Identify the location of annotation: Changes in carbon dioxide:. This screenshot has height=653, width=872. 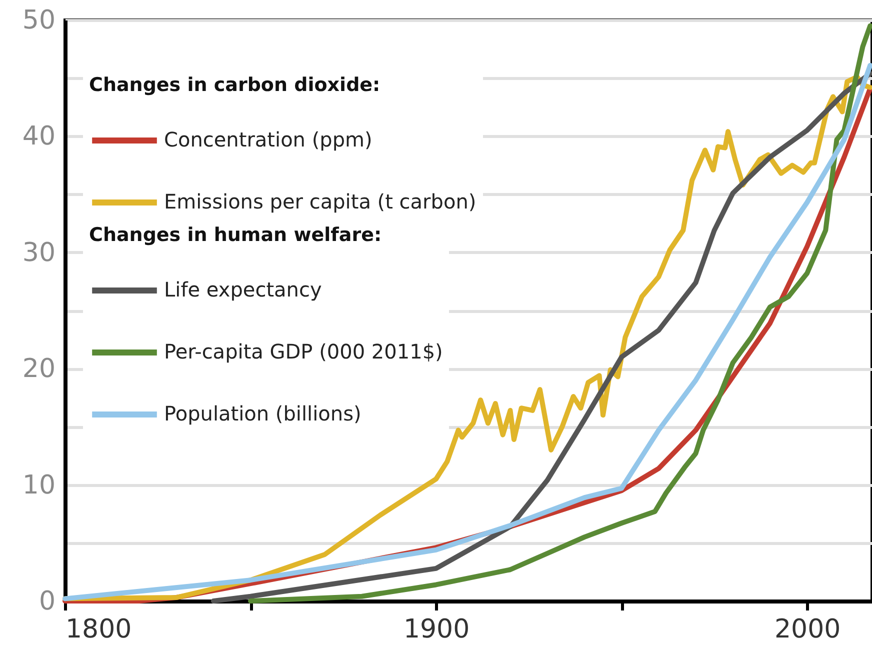
(234, 85).